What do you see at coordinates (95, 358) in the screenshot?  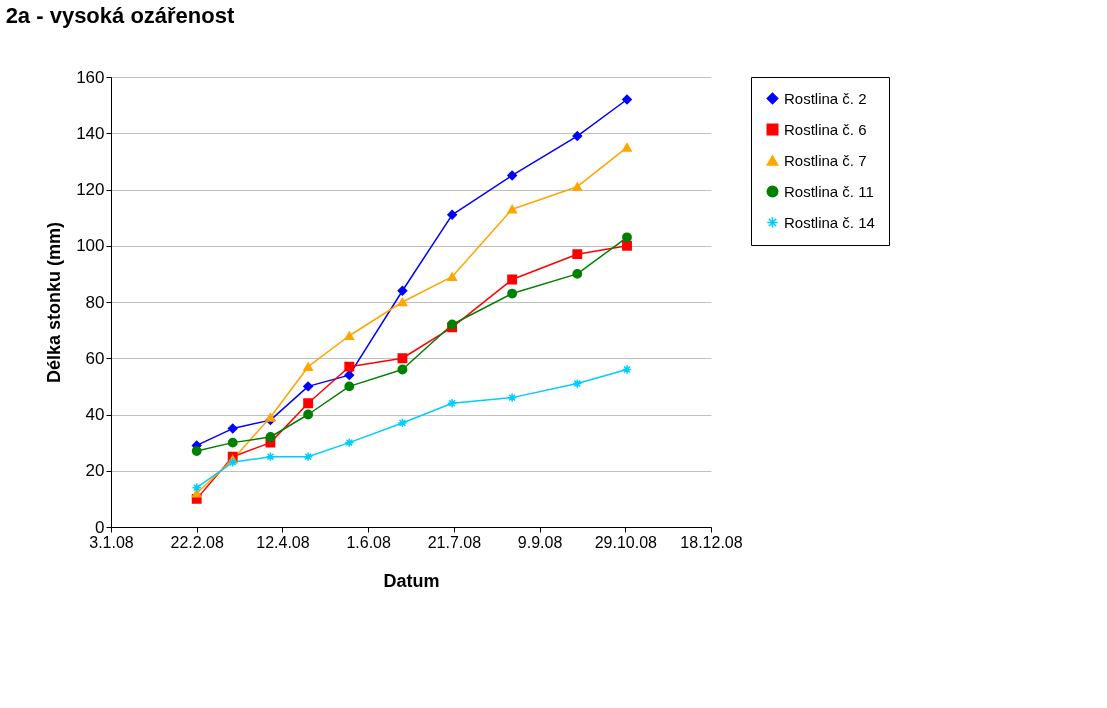 I see `y-tick-label: 60` at bounding box center [95, 358].